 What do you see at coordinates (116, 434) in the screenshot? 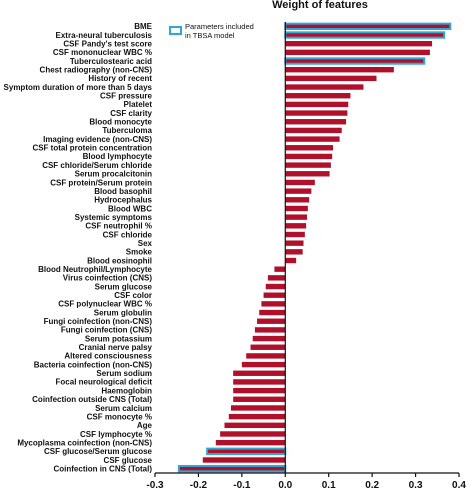
I see `category-label-47: CSF lymphocyte %` at bounding box center [116, 434].